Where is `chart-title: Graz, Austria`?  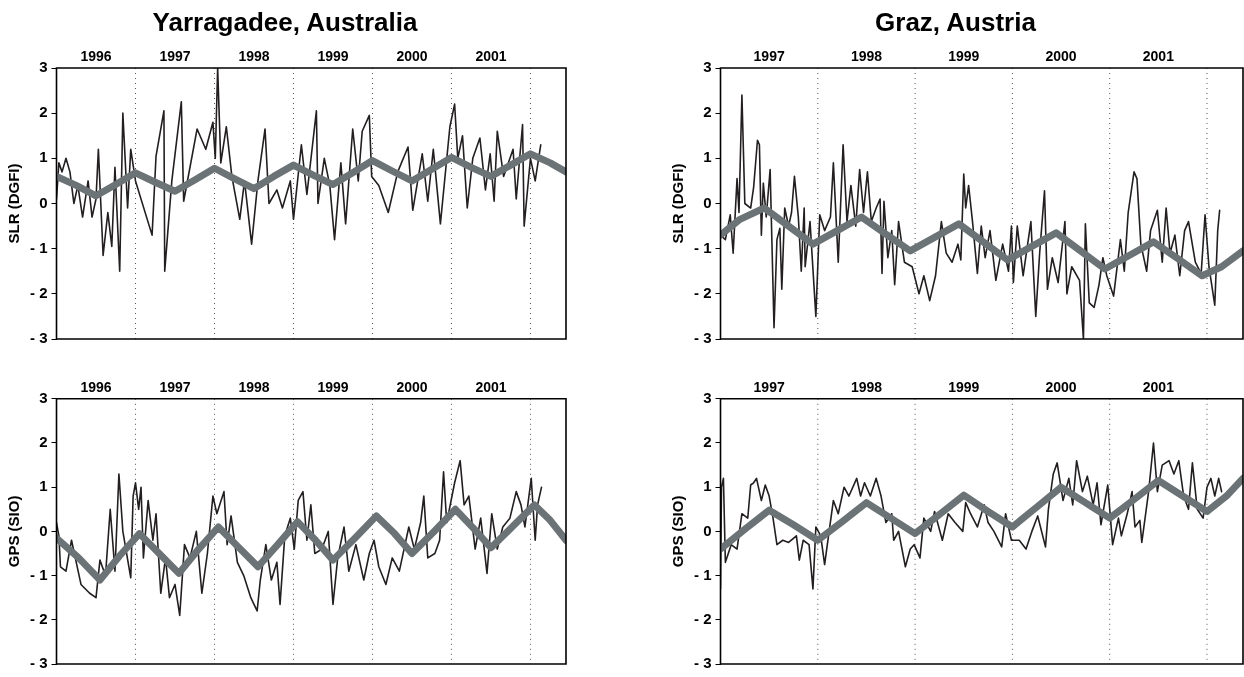
chart-title: Graz, Austria is located at coordinates (956, 21).